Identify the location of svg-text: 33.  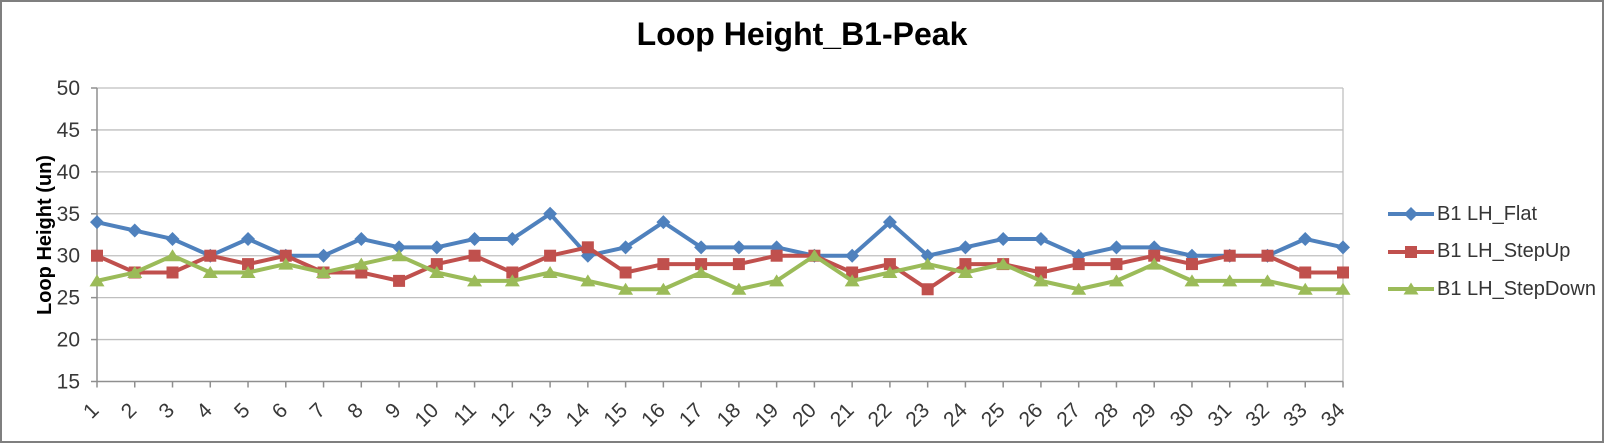
(1295, 415).